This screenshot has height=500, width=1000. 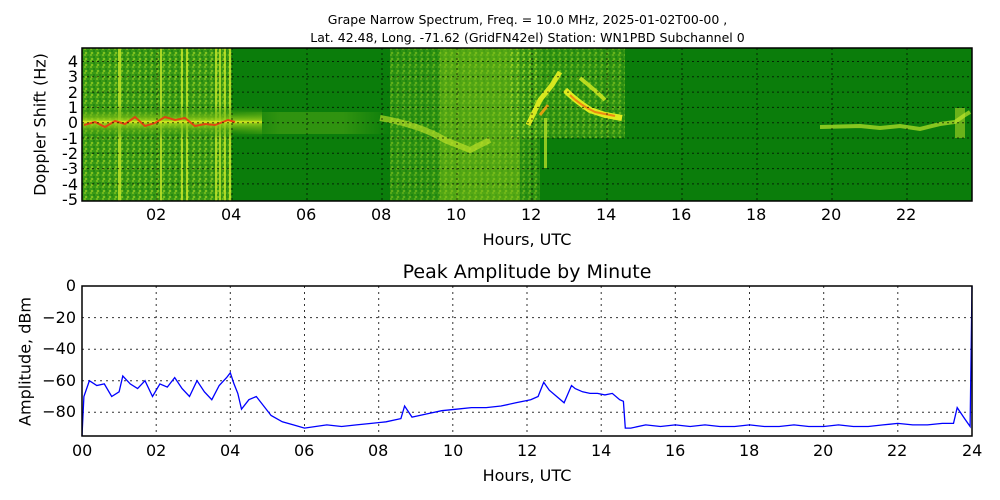 What do you see at coordinates (70, 184) in the screenshot?
I see `ytick: -4` at bounding box center [70, 184].